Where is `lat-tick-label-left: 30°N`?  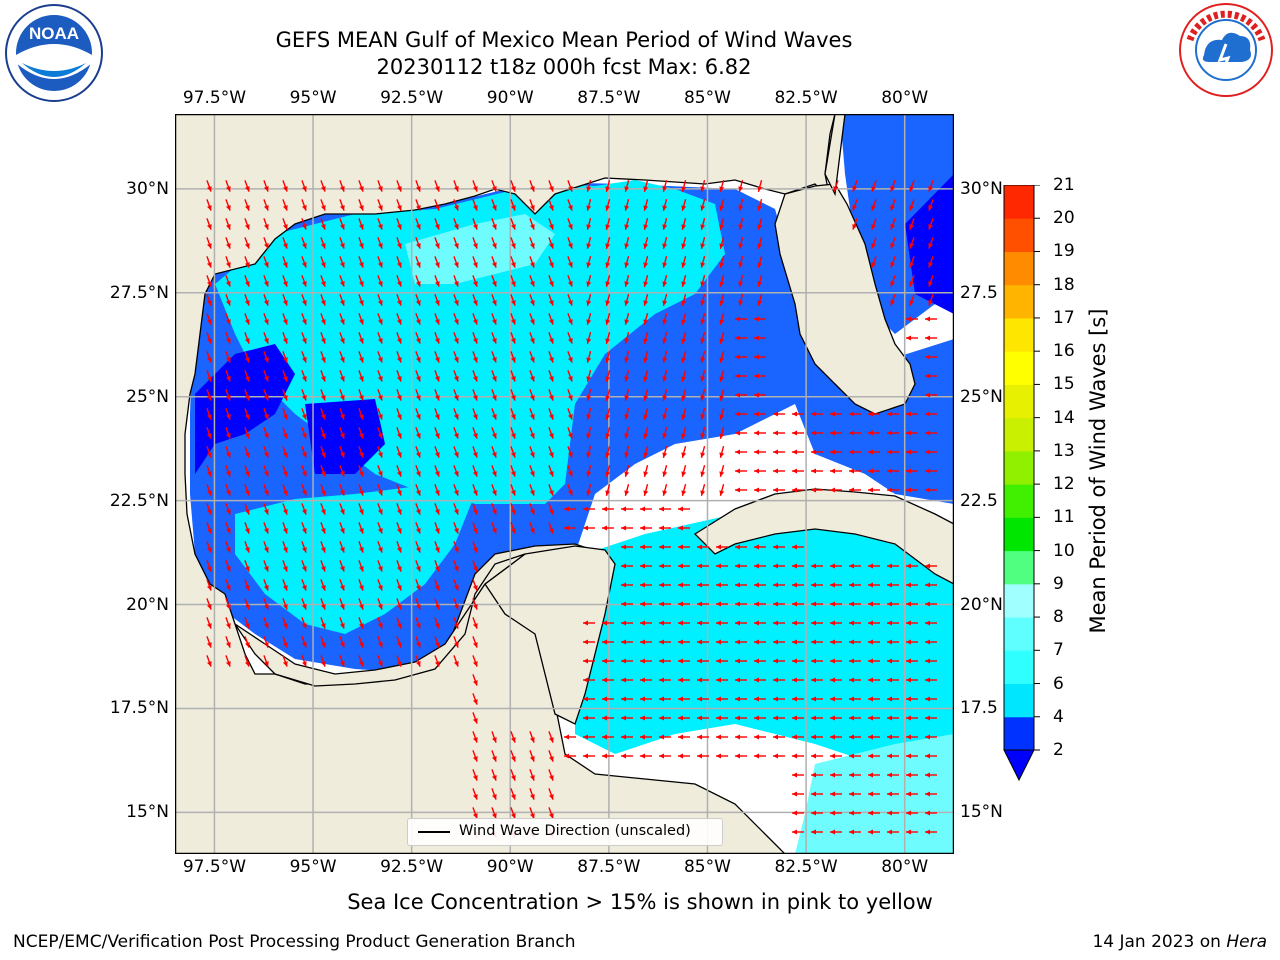
lat-tick-label-left: 30°N is located at coordinates (147, 188).